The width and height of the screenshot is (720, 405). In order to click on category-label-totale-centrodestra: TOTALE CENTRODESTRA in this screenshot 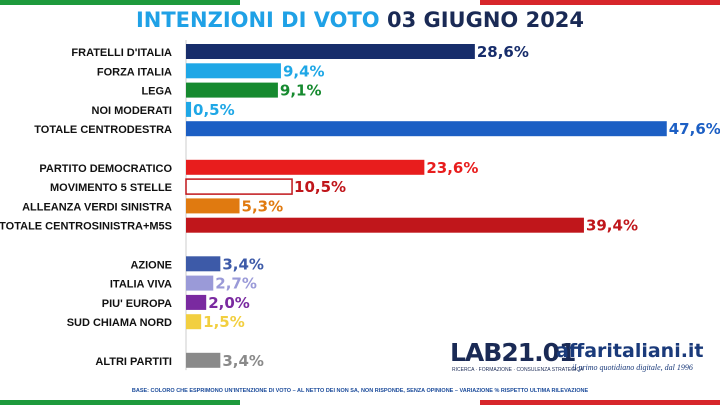, I will do `click(103, 130)`.